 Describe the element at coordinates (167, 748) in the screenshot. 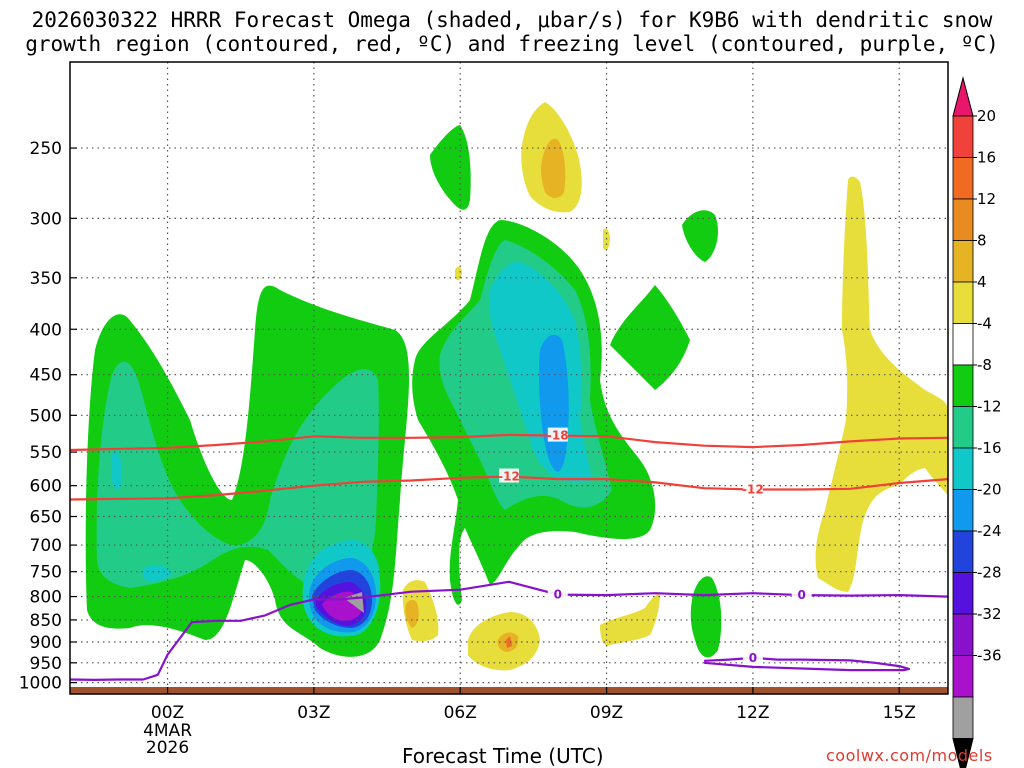

I see `x-date-label-1: 2026` at that location.